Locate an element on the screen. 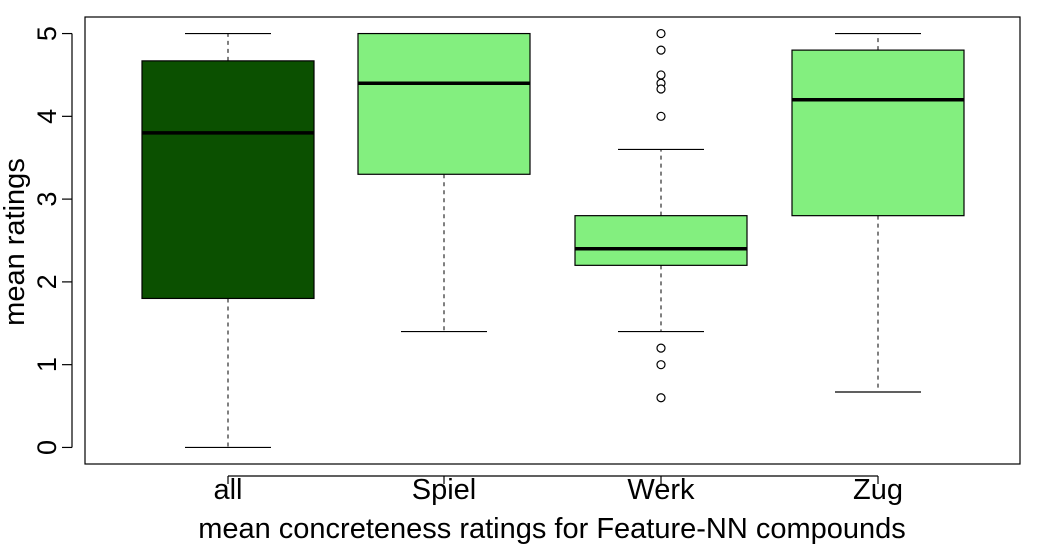  y-tick-label: 2 is located at coordinates (47, 281).